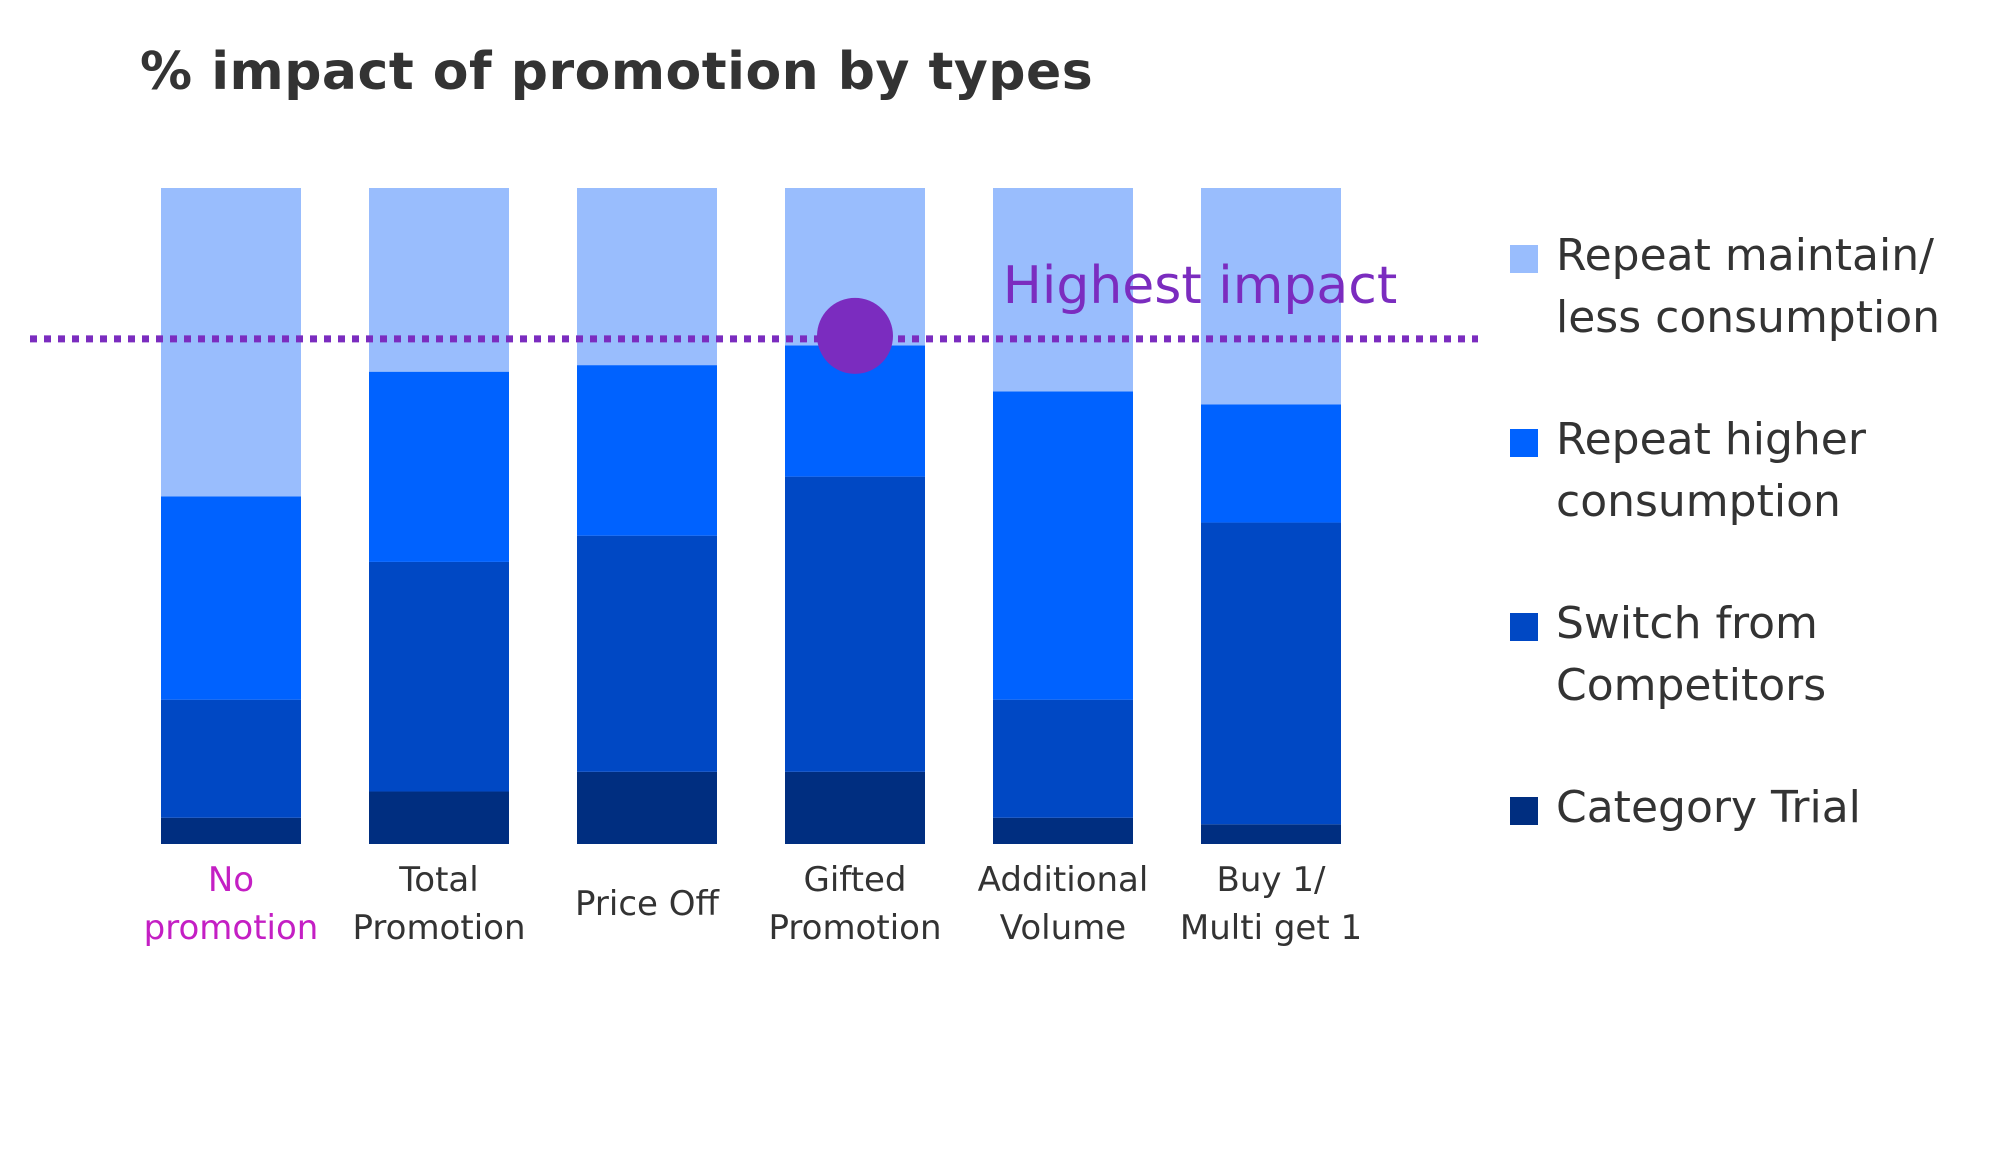 This screenshot has width=2000, height=1163. I want to click on category-label: Gifted Promotion, so click(855, 904).